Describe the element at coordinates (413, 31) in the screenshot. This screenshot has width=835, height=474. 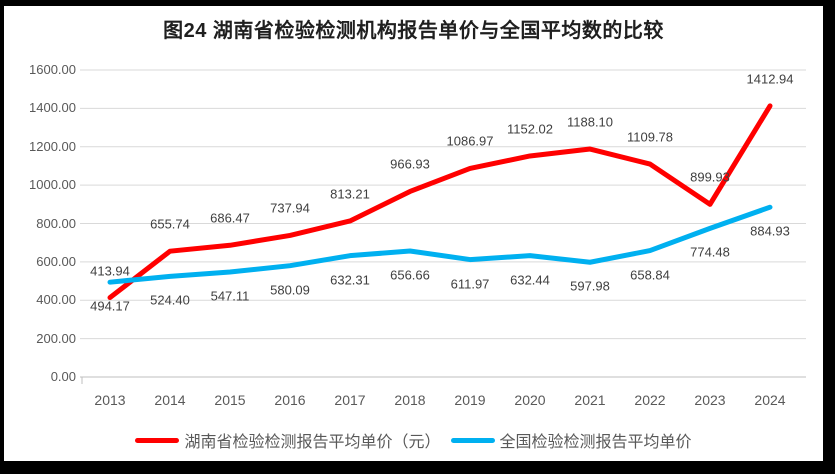
I see `chart-title: 图24 湖南省检验检测机构报告单价与全国平均数的比较` at that location.